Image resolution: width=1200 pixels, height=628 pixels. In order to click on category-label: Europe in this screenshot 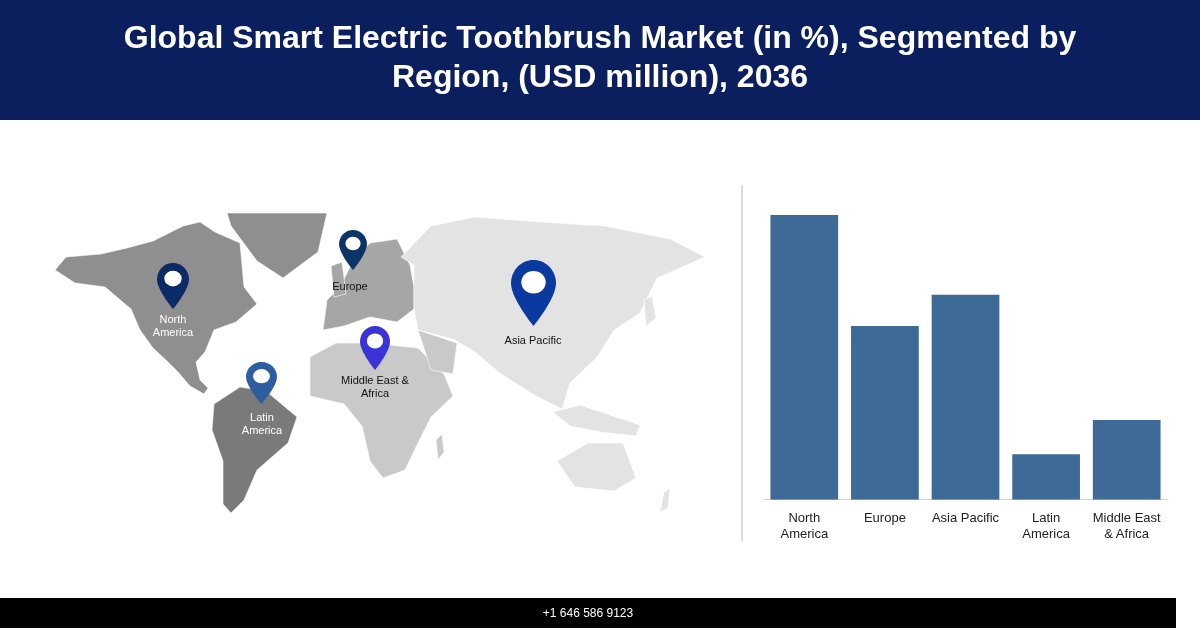, I will do `click(350, 286)`.